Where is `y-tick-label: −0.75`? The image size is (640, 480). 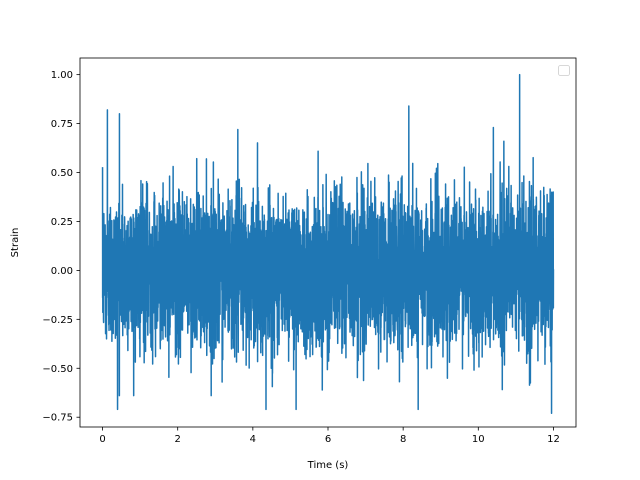
y-tick-label: −0.75 is located at coordinates (57, 418).